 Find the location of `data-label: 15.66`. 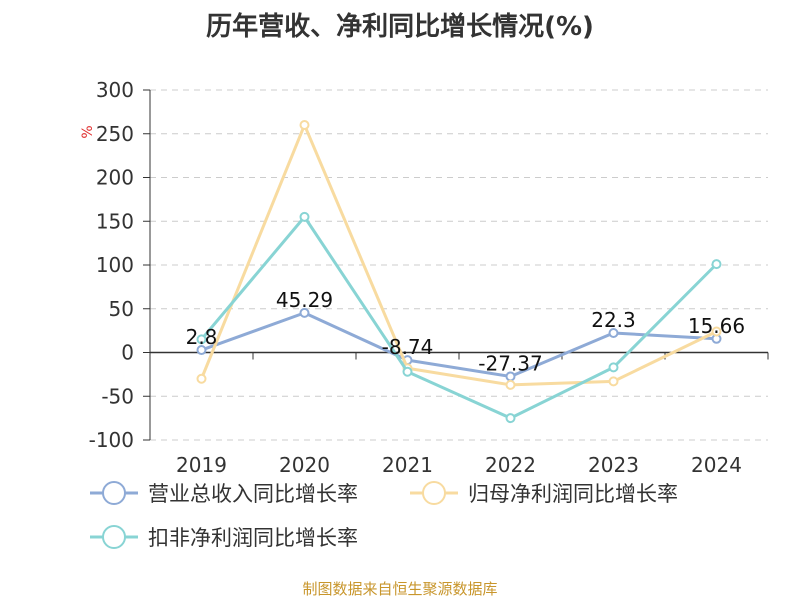

data-label: 15.66 is located at coordinates (716, 326).